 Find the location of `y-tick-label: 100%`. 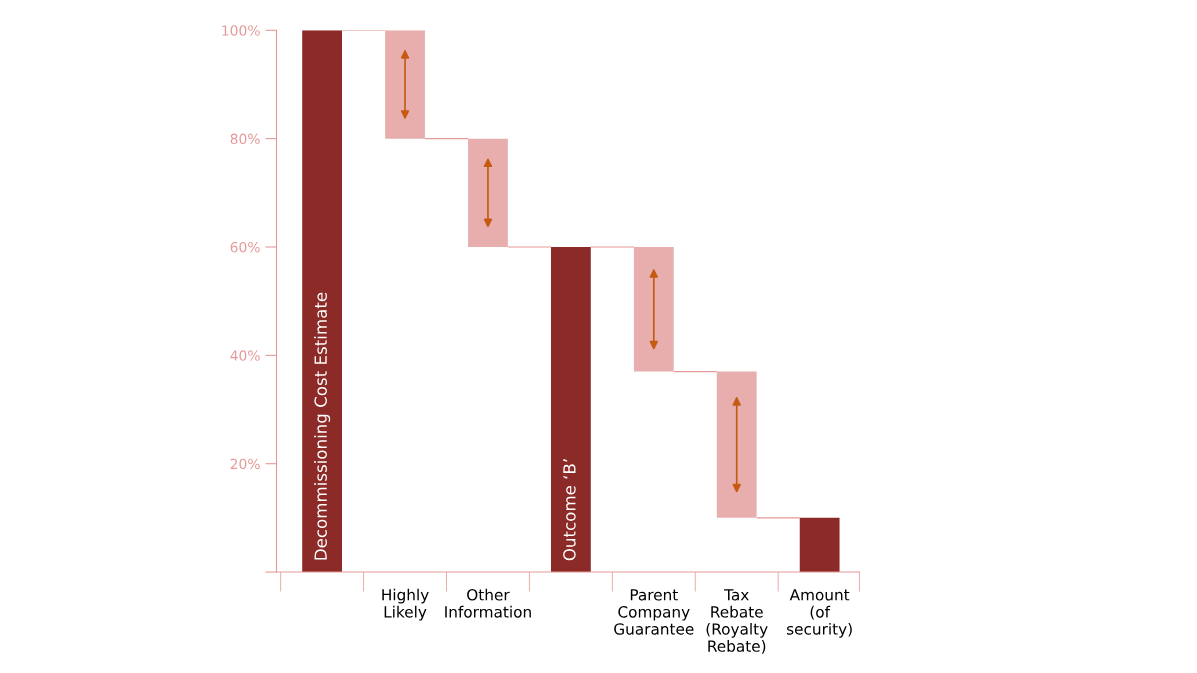

y-tick-label: 100% is located at coordinates (241, 30).